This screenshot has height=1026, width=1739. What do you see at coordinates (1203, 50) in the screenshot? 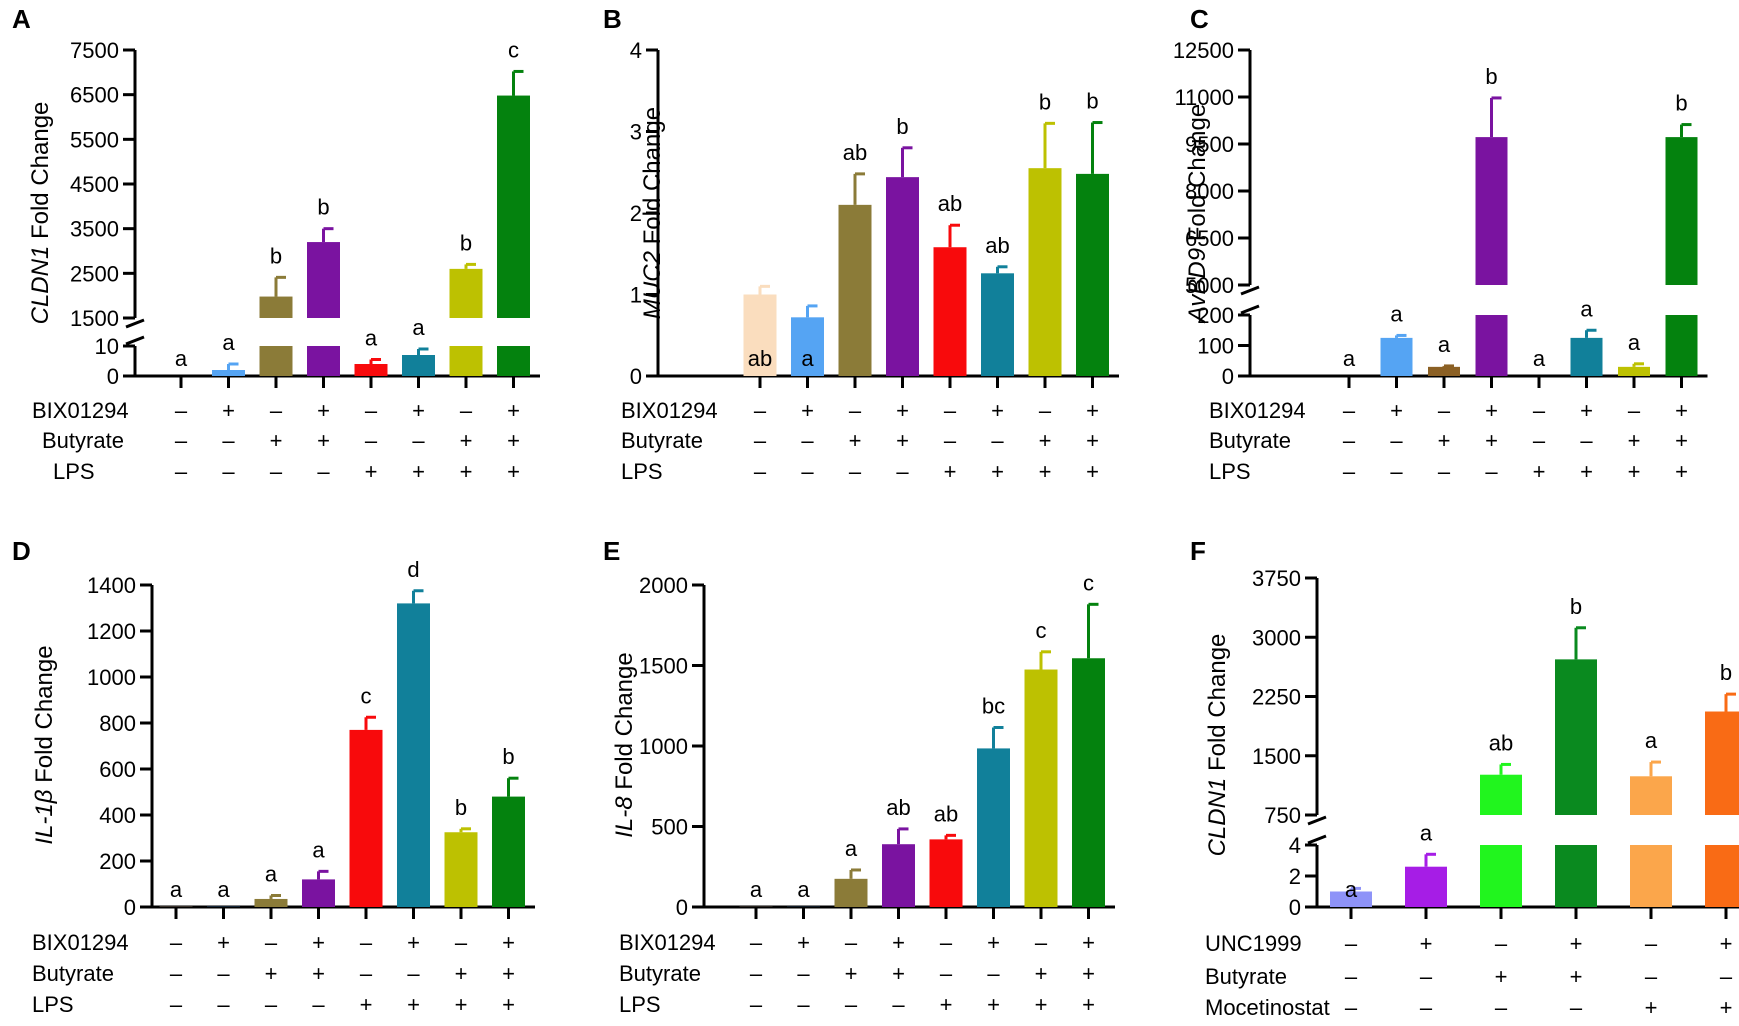
I see `y-tick-label: 12500` at bounding box center [1203, 50].